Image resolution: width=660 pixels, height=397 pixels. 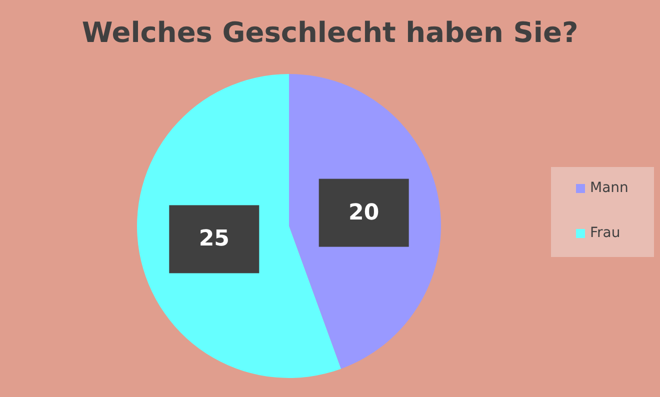 What do you see at coordinates (214, 239) in the screenshot?
I see `data-label: 25` at bounding box center [214, 239].